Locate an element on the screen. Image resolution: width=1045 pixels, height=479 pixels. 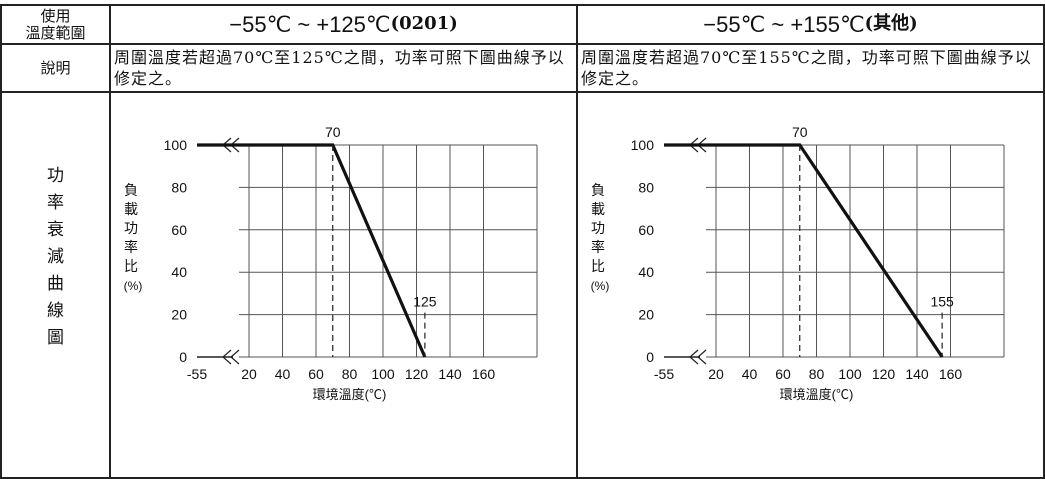
label-char: 圖 is located at coordinates (55, 338).